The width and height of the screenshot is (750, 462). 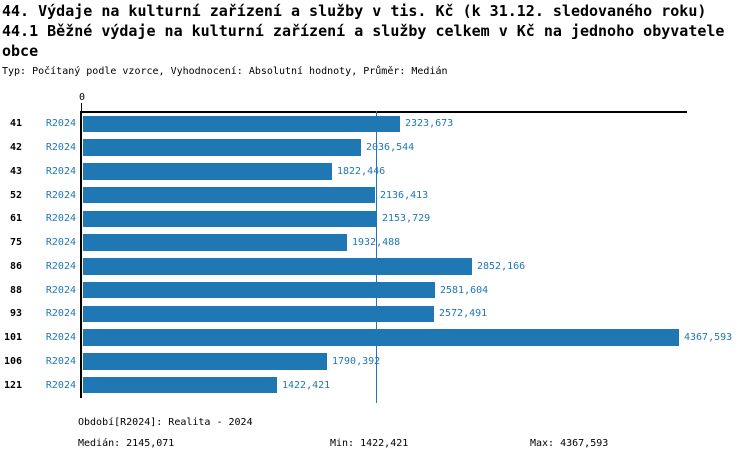 I want to click on bar-value-label: 2036,544, so click(x=390, y=148).